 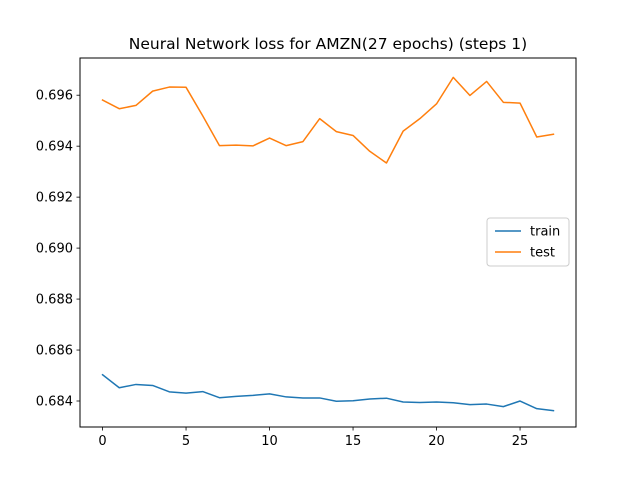 I want to click on legend: train test, so click(x=528, y=242).